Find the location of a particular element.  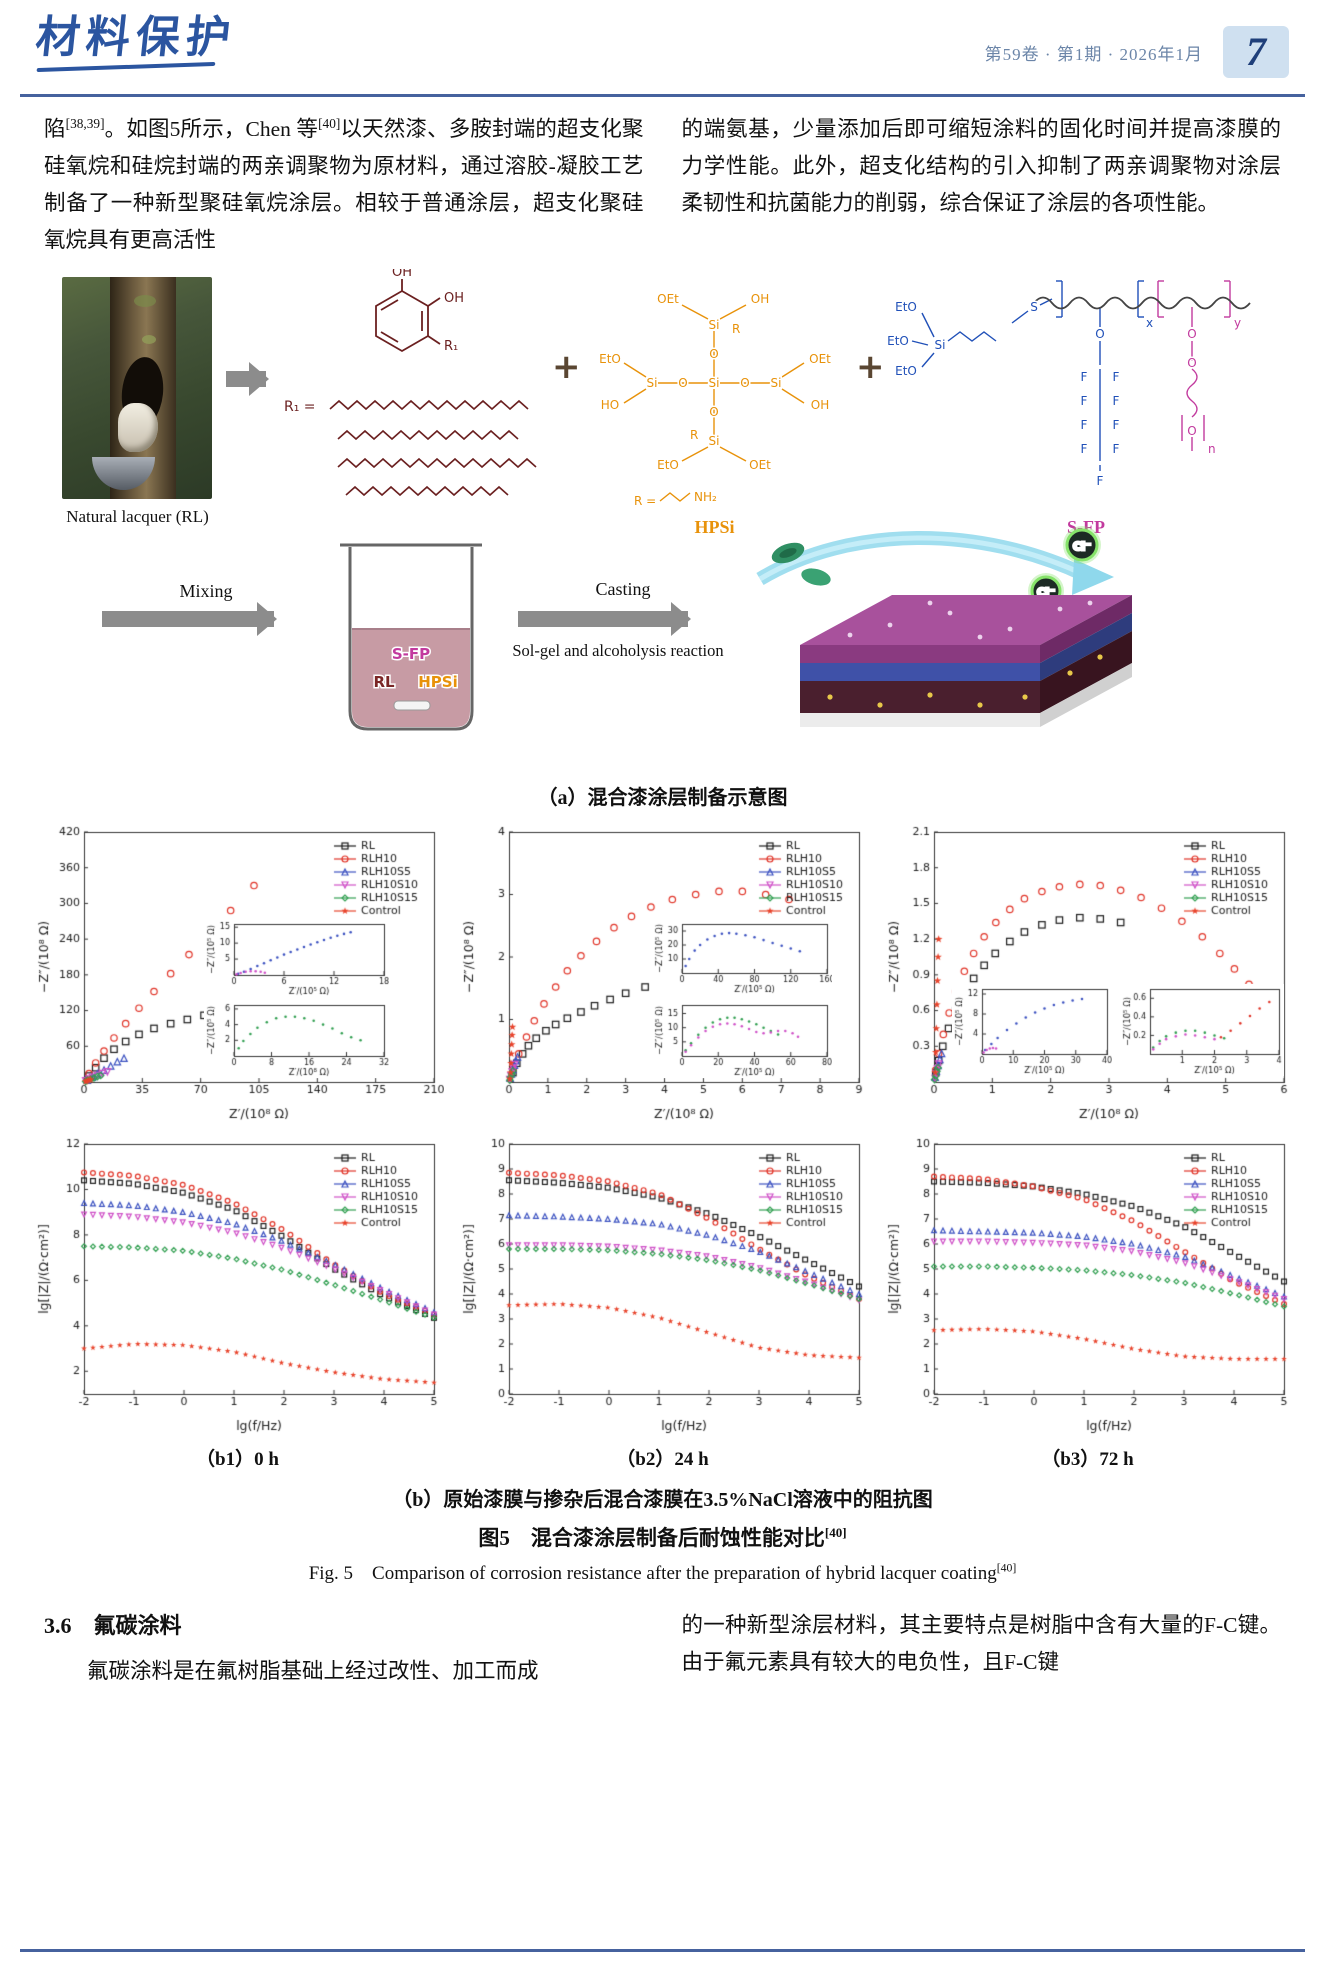

section-heading: 3.6 氟碳涂料 is located at coordinates (113, 1625).